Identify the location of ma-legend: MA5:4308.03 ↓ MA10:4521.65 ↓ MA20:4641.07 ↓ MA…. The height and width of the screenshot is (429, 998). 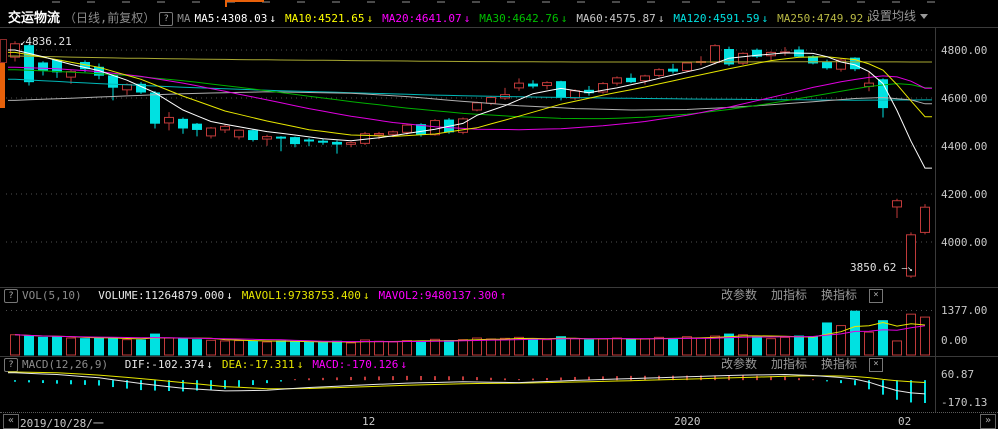
(538, 16).